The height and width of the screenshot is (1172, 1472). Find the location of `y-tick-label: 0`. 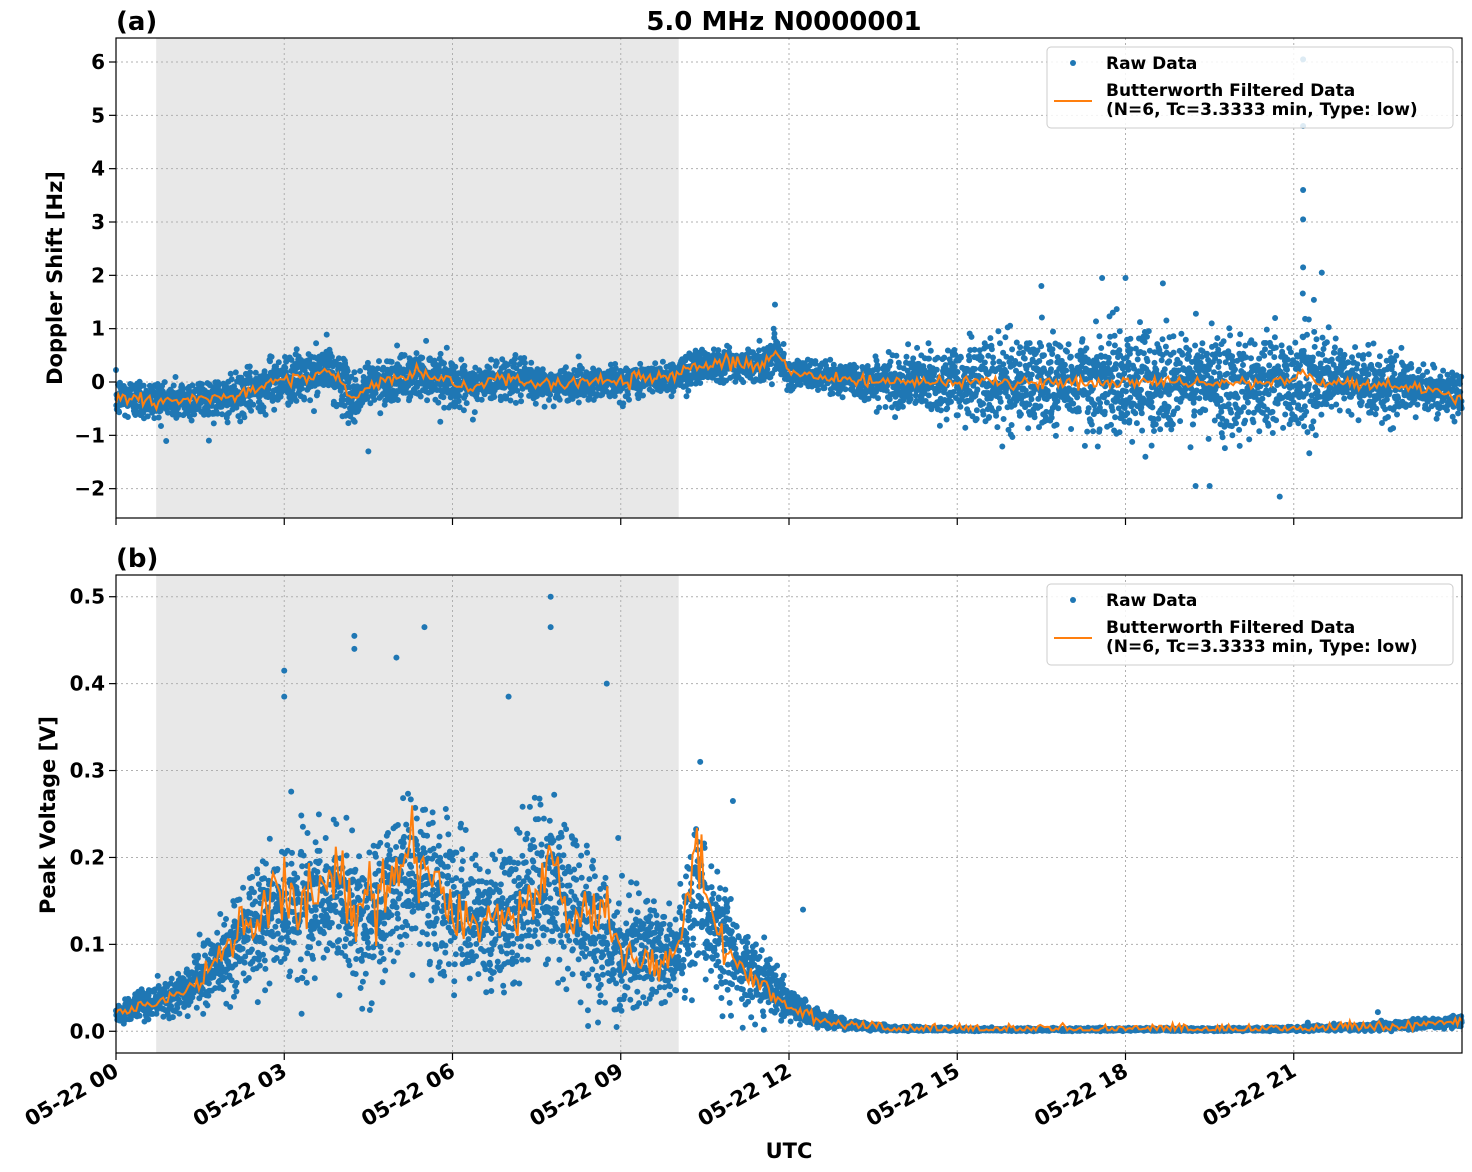

y-tick-label: 0 is located at coordinates (98, 382).